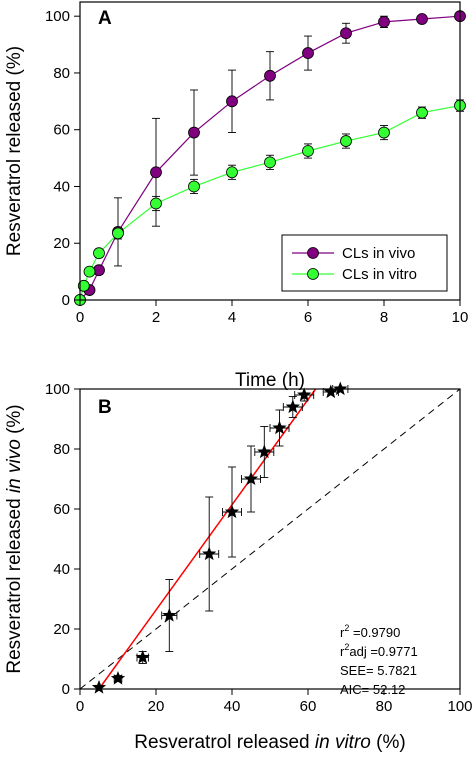 The height and width of the screenshot is (759, 474). What do you see at coordinates (14, 538) in the screenshot?
I see `panel-b-y-axis-title: Resveratrol released in vivo (%)` at bounding box center [14, 538].